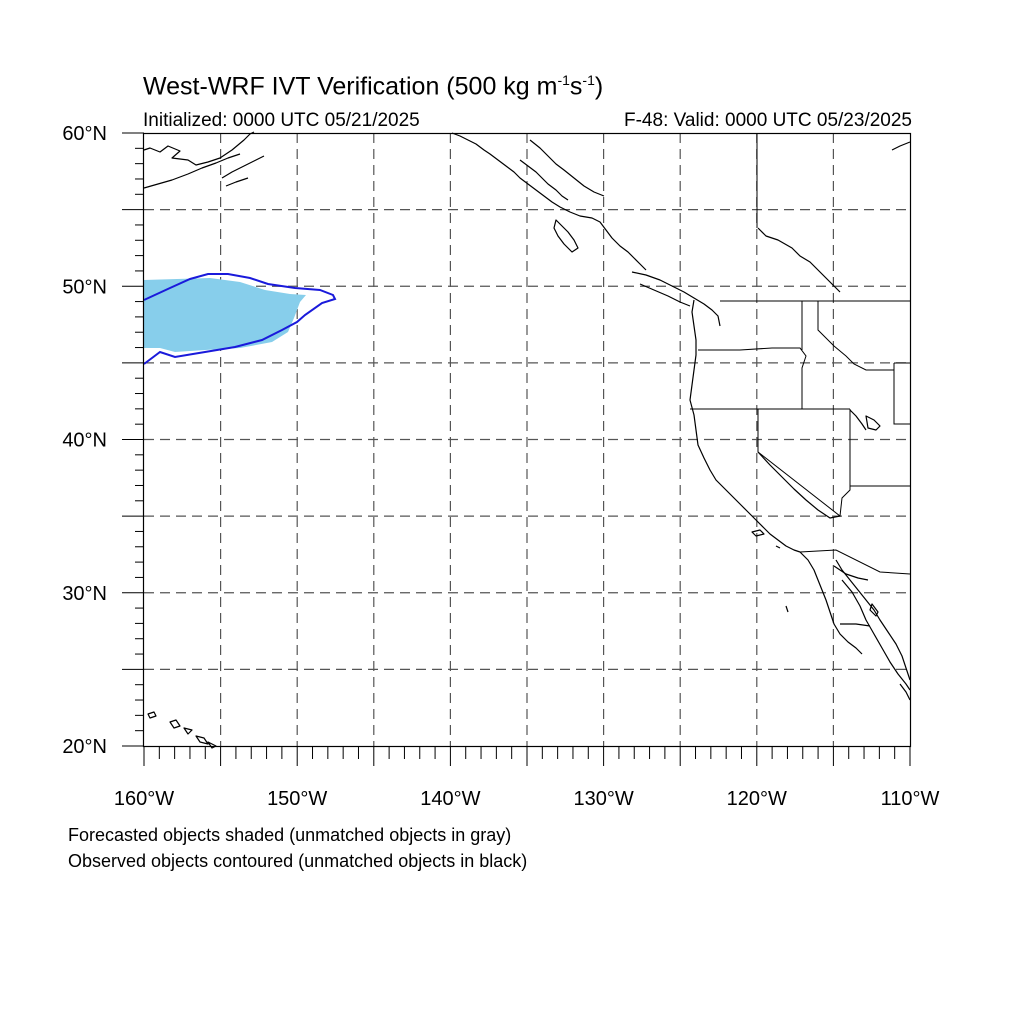  I want to click on political-borders, so click(800, 354).